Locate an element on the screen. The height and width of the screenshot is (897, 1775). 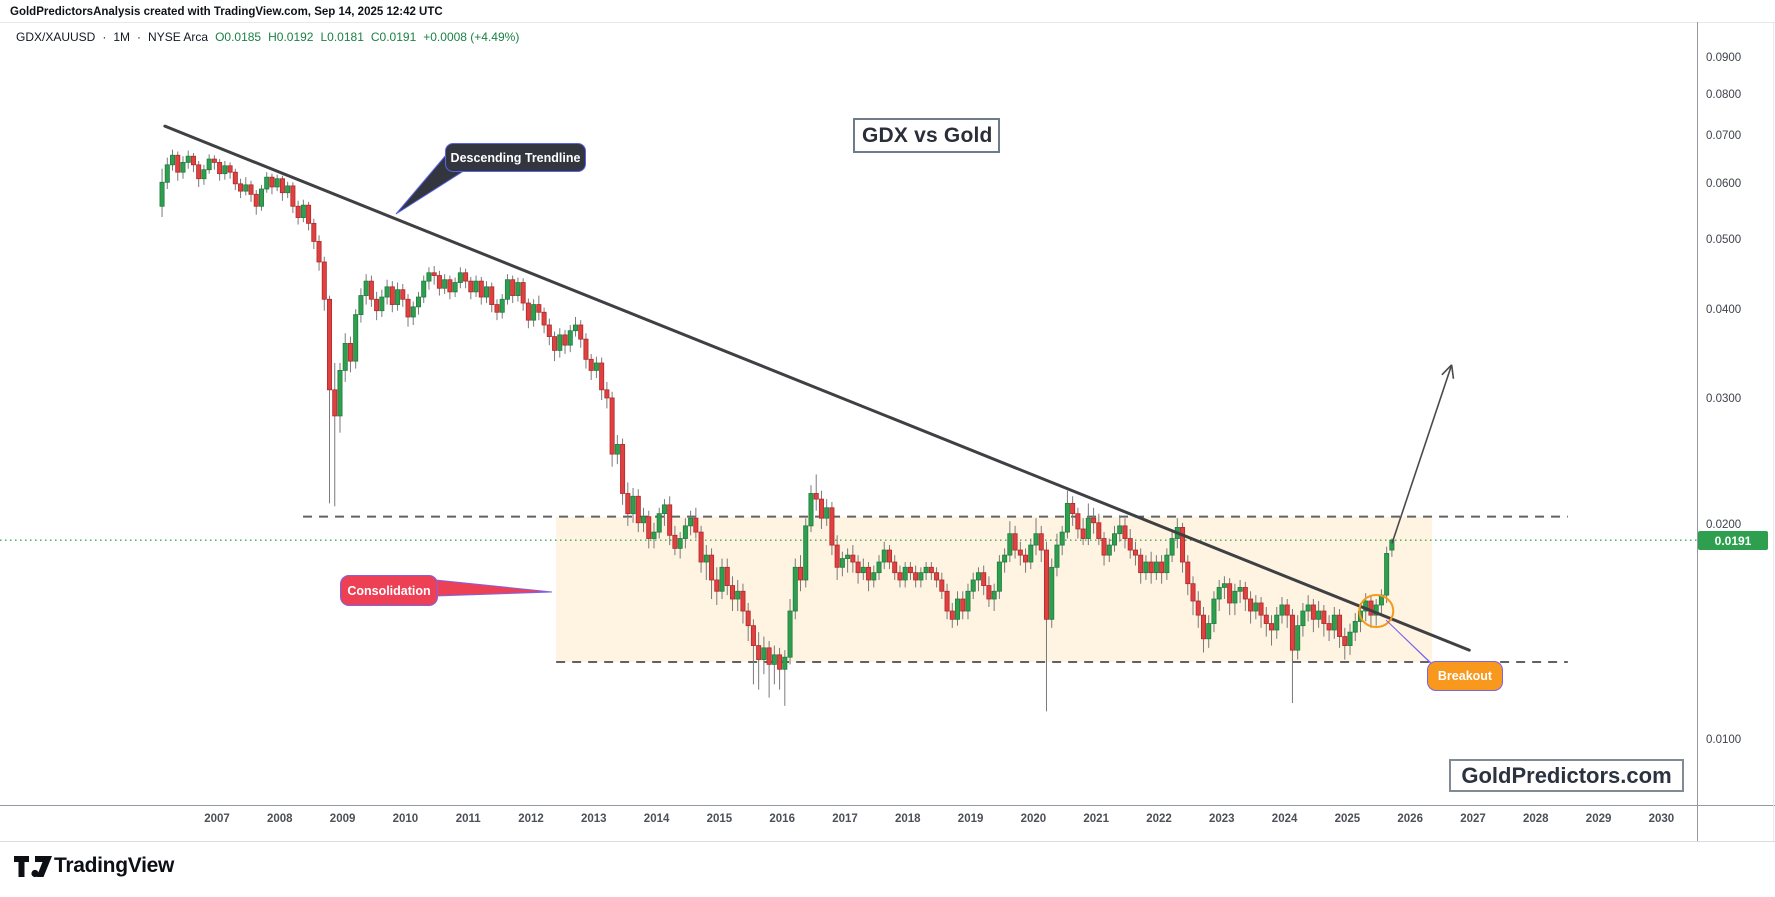
watermark-label: GoldPredictors.com is located at coordinates (1566, 775).